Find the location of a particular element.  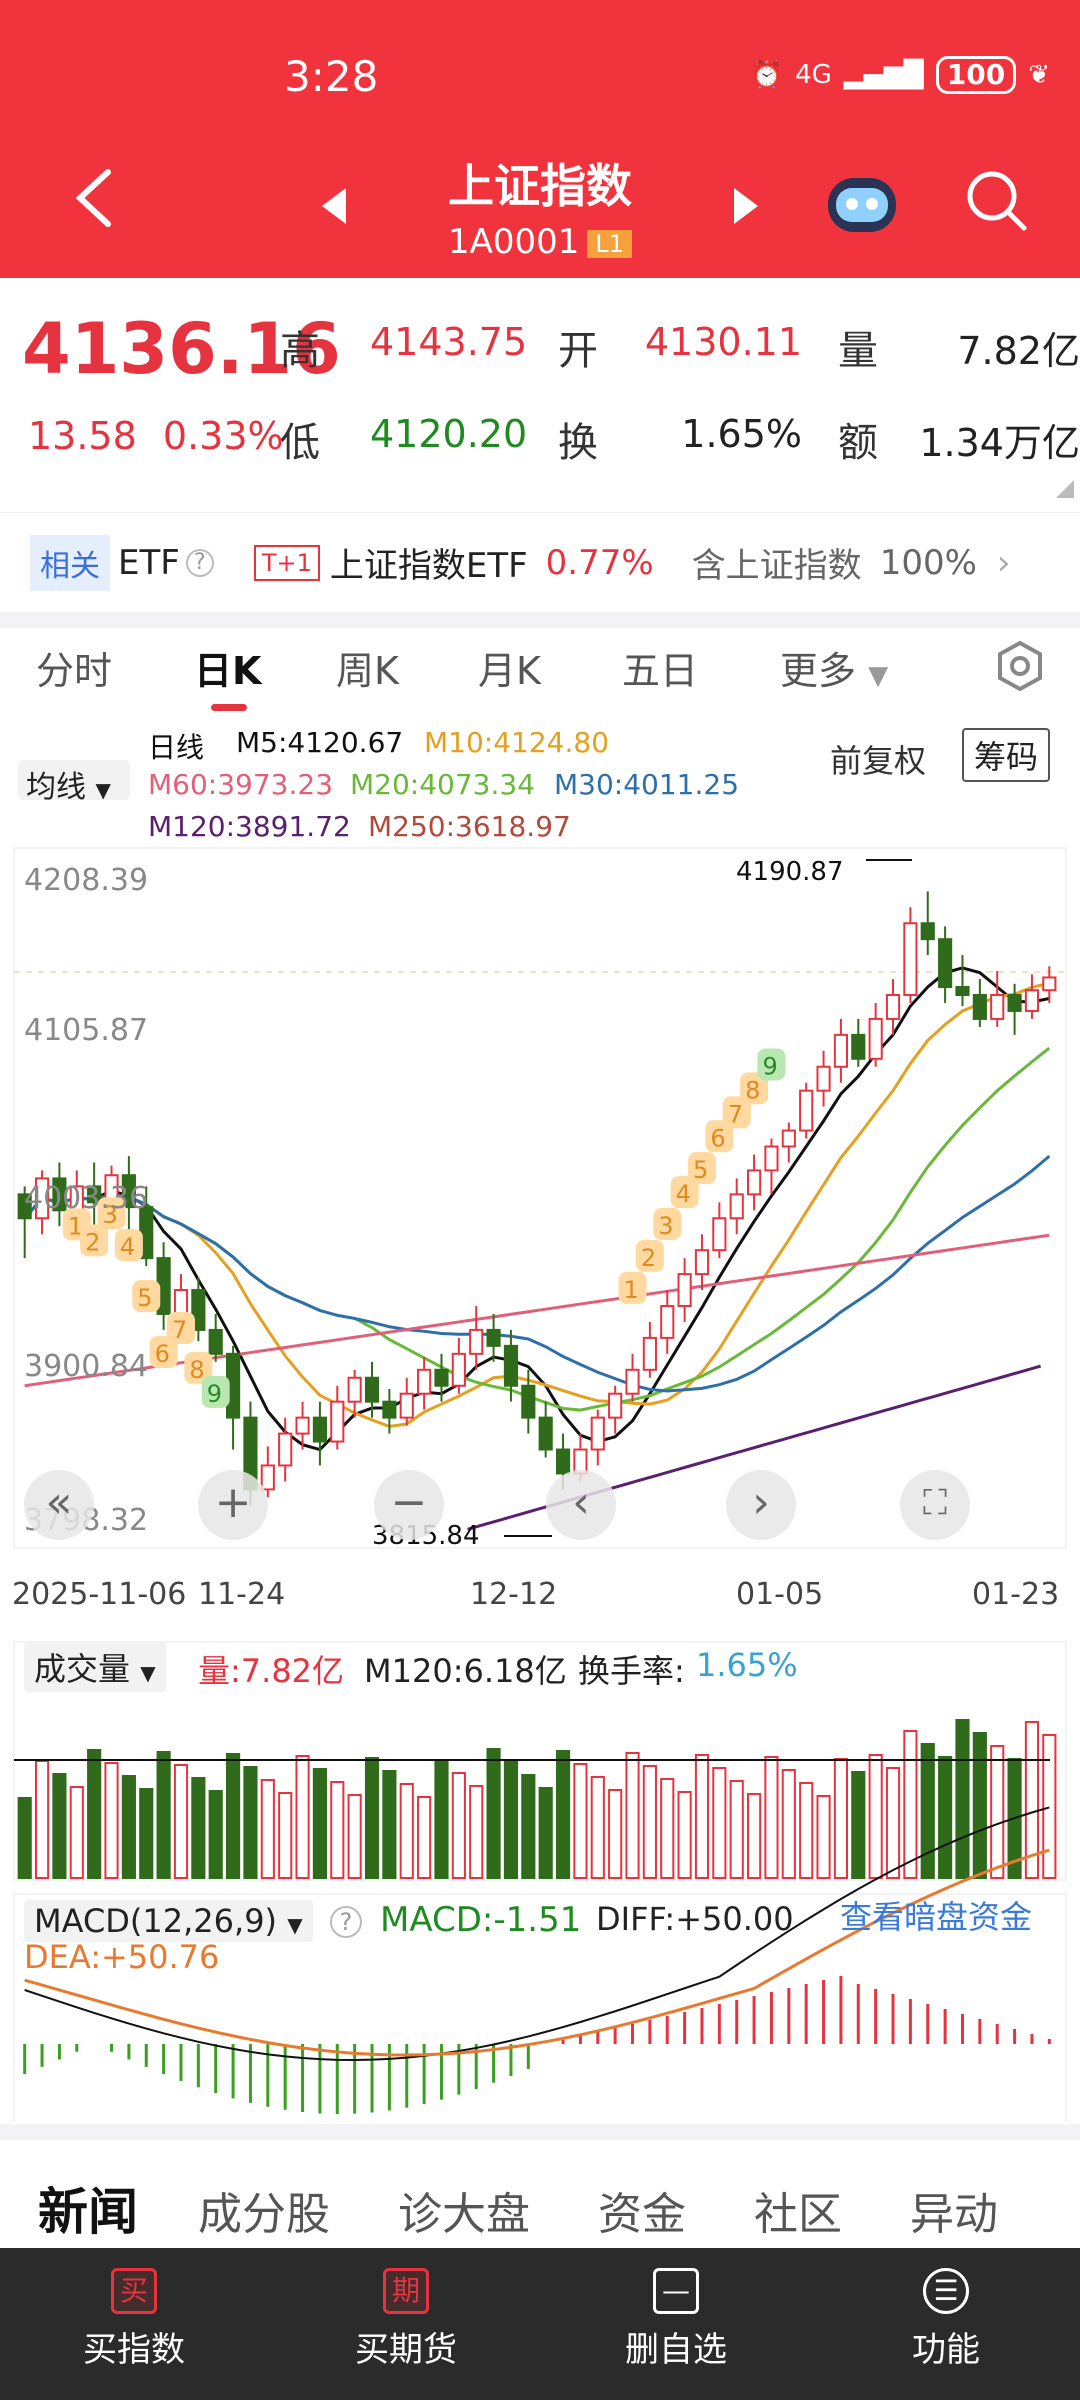

tab-constituents: 成分股 is located at coordinates (264, 2214).